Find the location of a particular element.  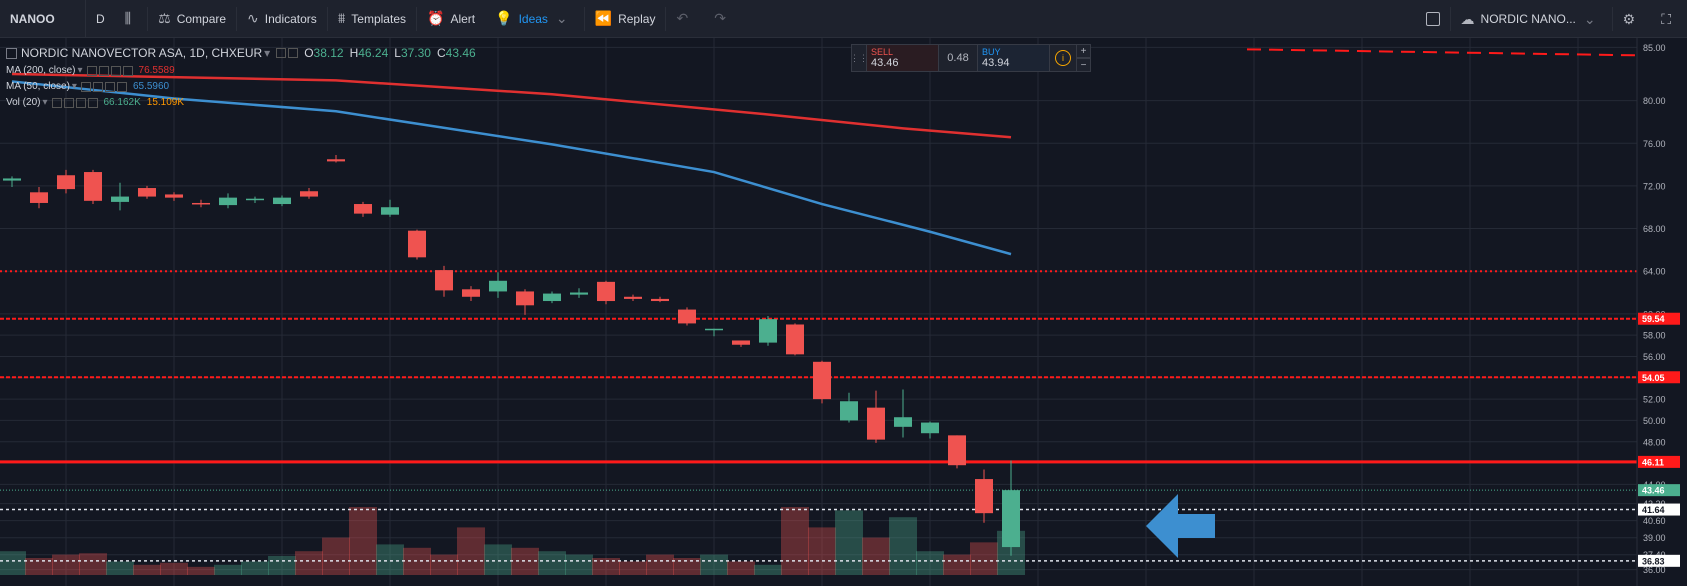

price-tick-label: 40.60 is located at coordinates (1654, 521).